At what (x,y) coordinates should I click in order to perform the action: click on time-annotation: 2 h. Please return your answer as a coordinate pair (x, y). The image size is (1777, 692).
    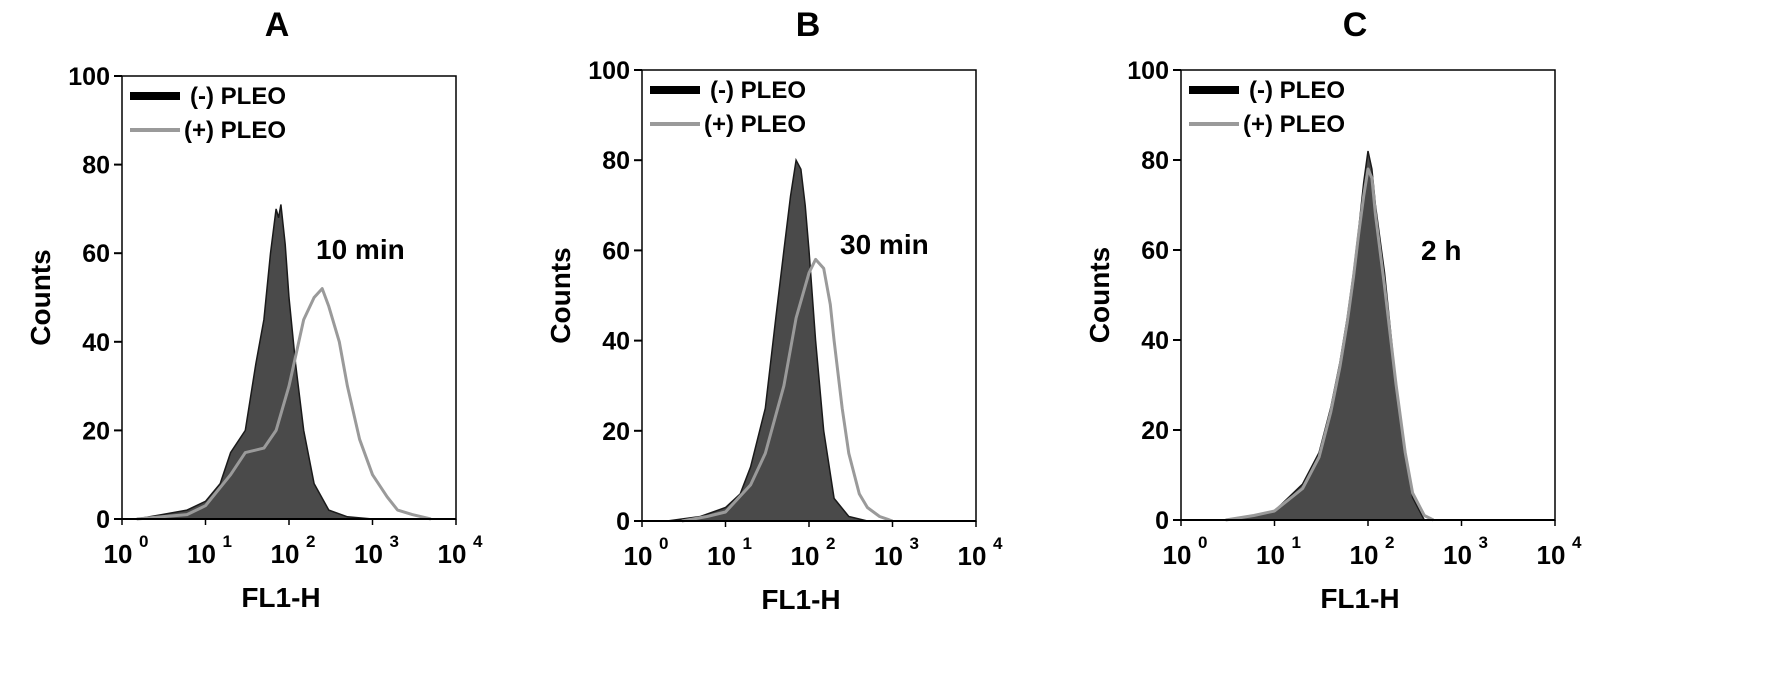
    Looking at the image, I should click on (1441, 250).